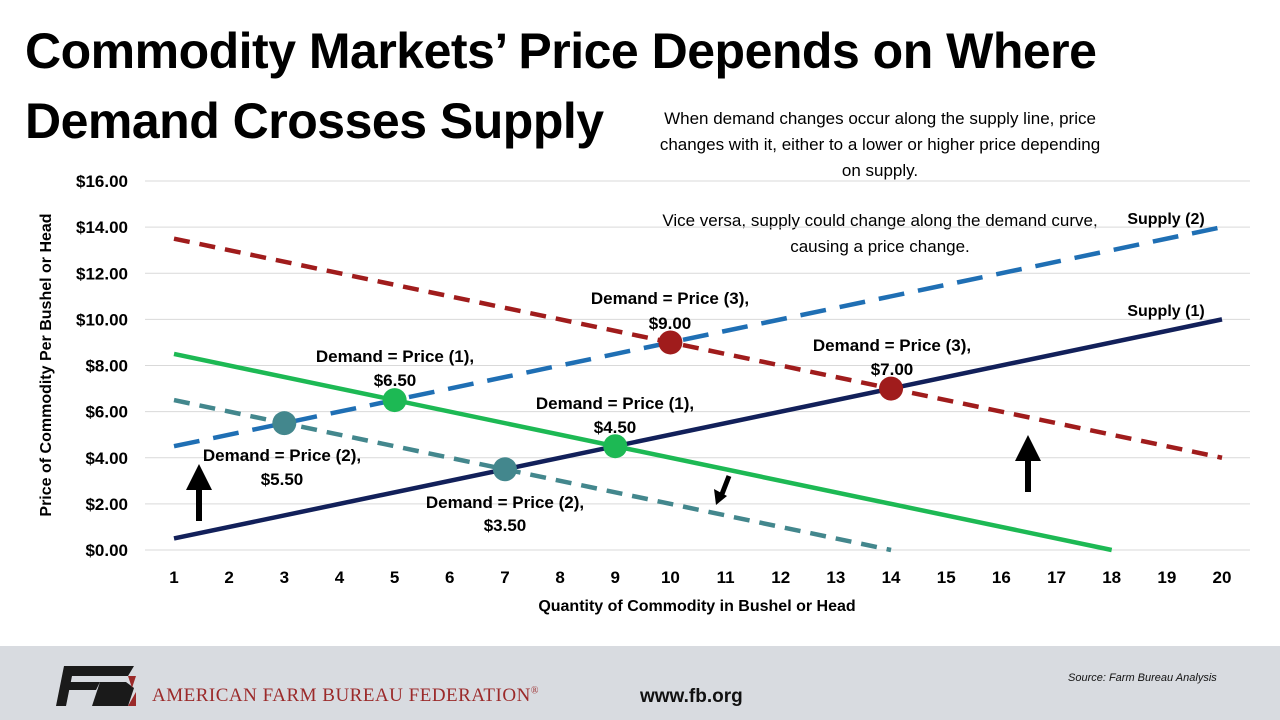 Image resolution: width=1280 pixels, height=720 pixels. Describe the element at coordinates (106, 366) in the screenshot. I see `y-tick-label: $8.00` at that location.